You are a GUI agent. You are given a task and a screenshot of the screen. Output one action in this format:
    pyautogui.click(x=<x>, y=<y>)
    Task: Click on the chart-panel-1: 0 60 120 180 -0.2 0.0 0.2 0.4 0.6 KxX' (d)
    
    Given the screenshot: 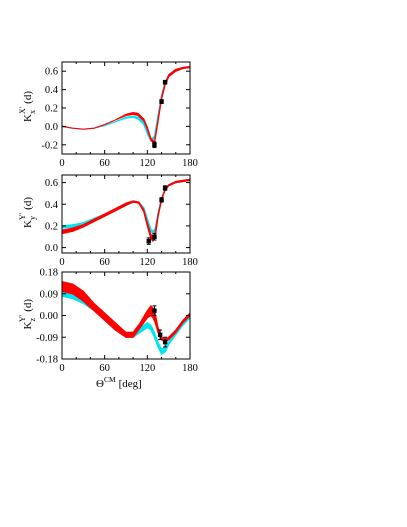 What is the action you would take?
    pyautogui.click(x=108, y=115)
    